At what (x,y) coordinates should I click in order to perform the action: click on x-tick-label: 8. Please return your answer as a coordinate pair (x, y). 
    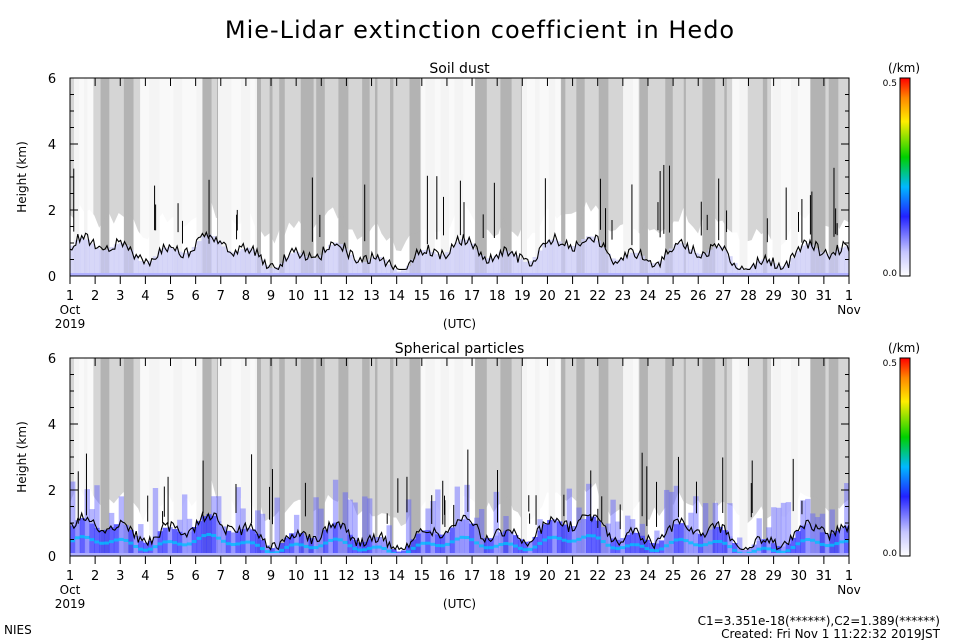
    Looking at the image, I should click on (246, 296).